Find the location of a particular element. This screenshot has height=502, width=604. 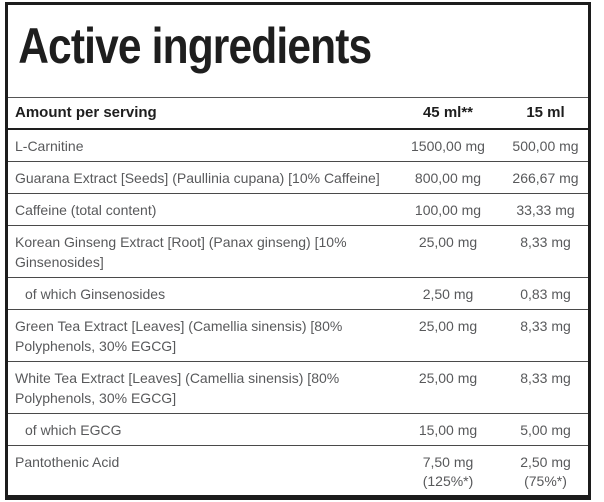

amount-15ml-cell: 33,33 mg is located at coordinates (545, 209).